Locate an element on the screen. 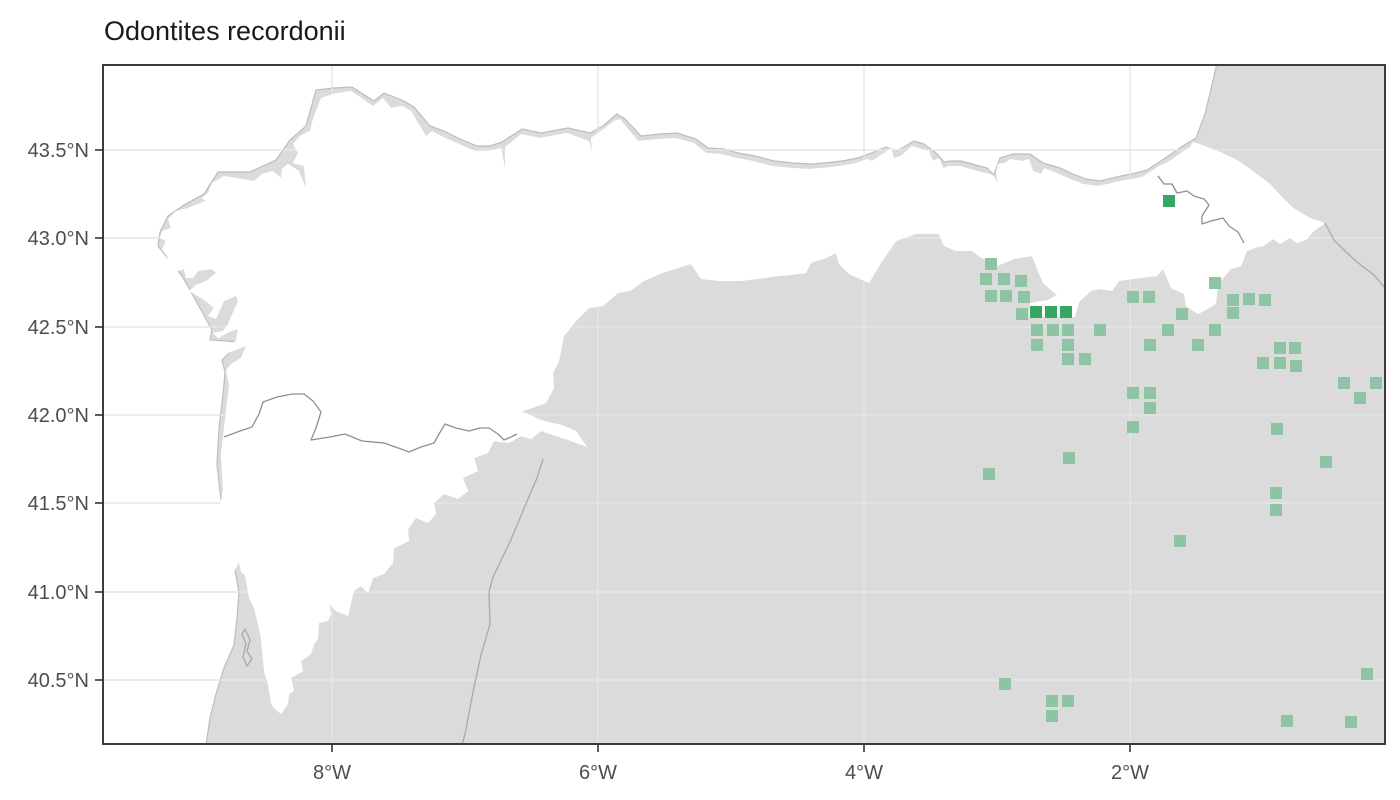 The width and height of the screenshot is (1400, 800). y-tick-label: 41.0°N is located at coordinates (58, 593).